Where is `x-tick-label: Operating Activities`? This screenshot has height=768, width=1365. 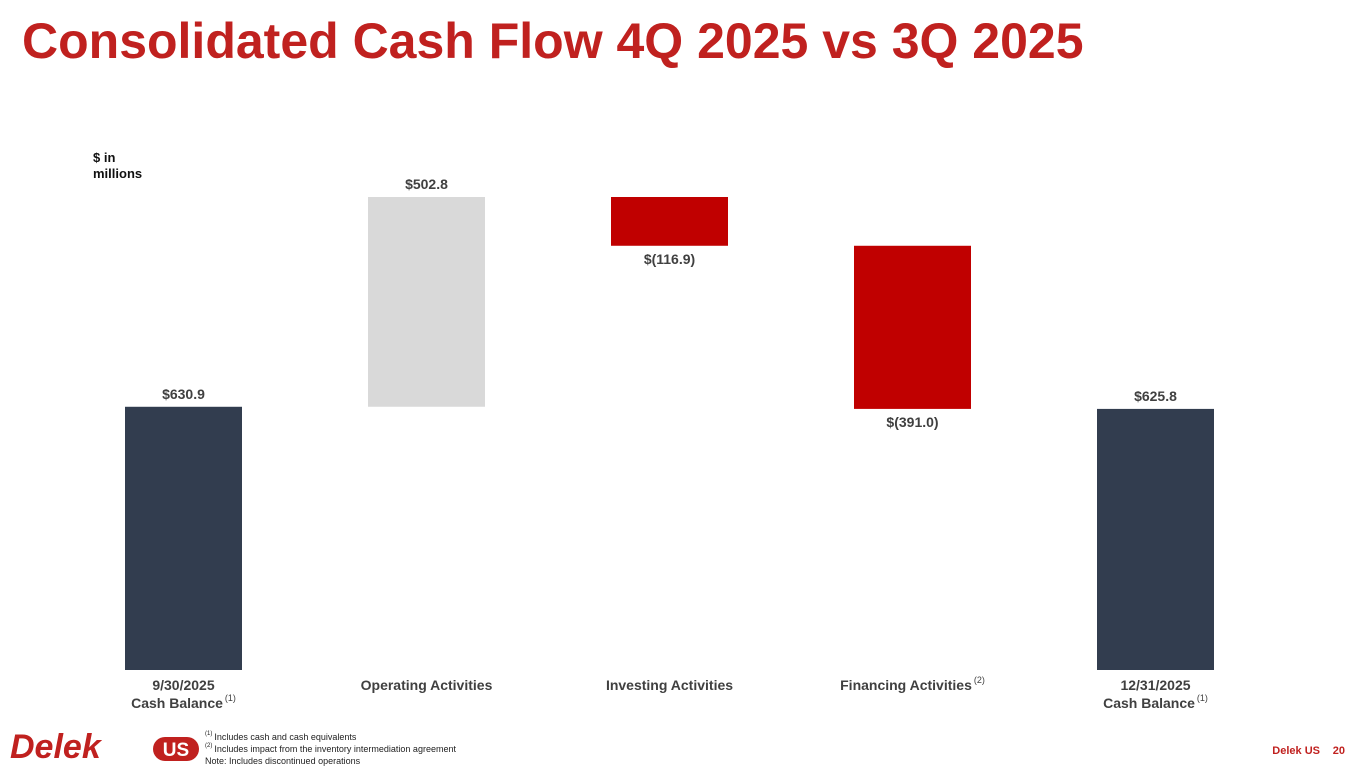 x-tick-label: Operating Activities is located at coordinates (427, 685).